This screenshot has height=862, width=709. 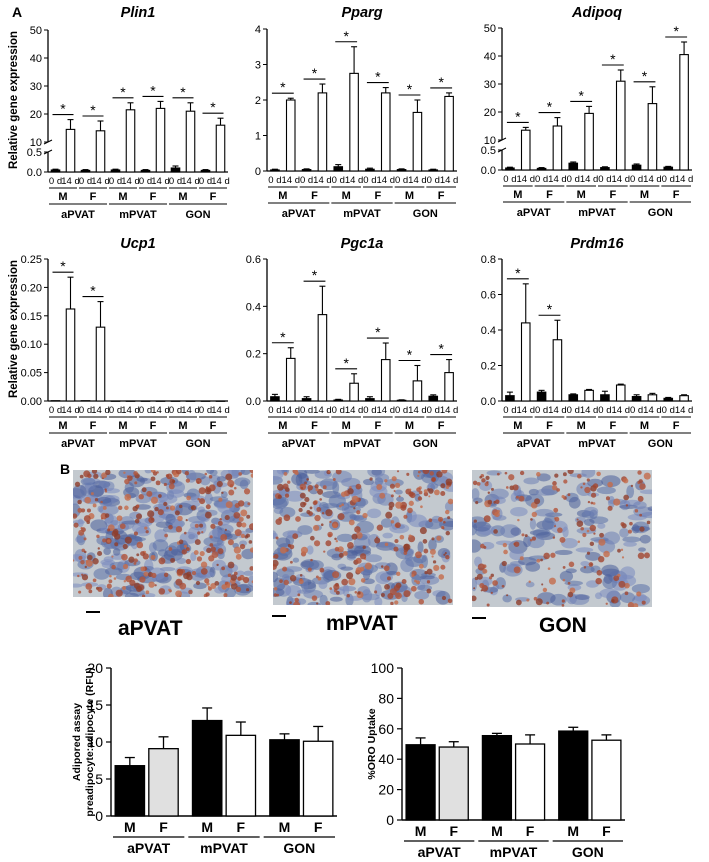 What do you see at coordinates (93, 612) in the screenshot?
I see `scale-bar-apvat` at bounding box center [93, 612].